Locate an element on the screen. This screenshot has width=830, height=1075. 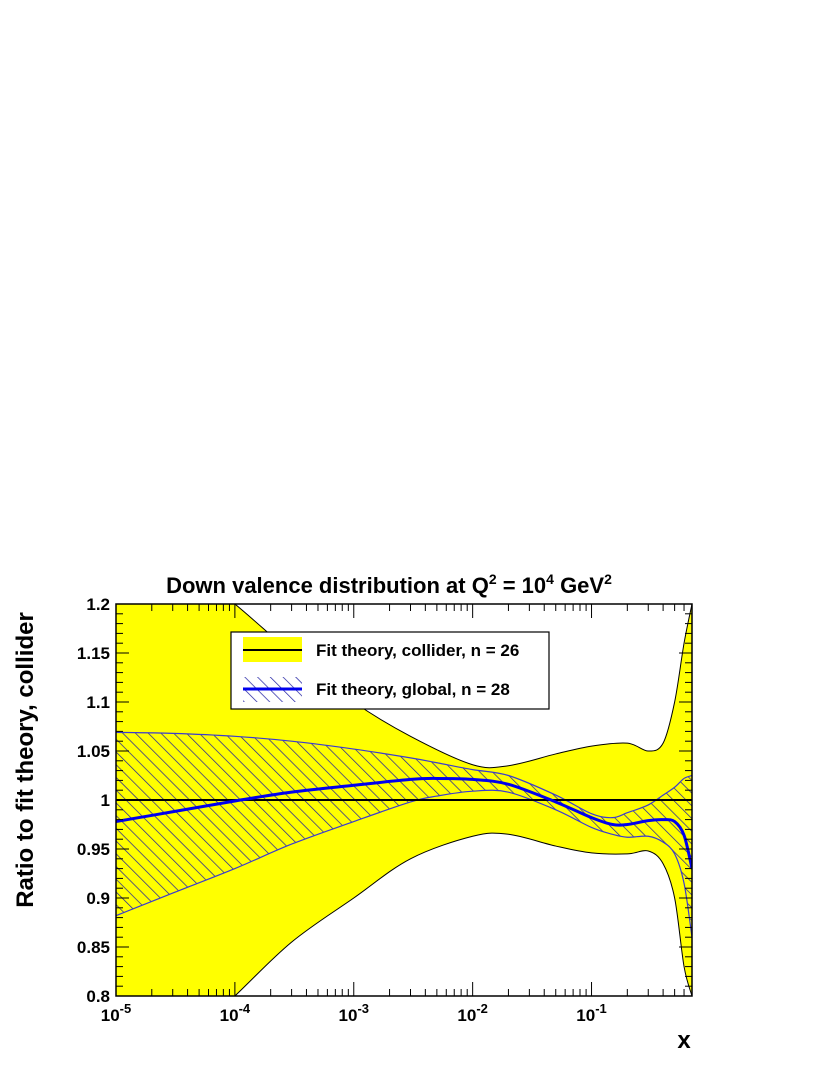
x-tick-label: 10⁻⁵ is located at coordinates (116, 1013).